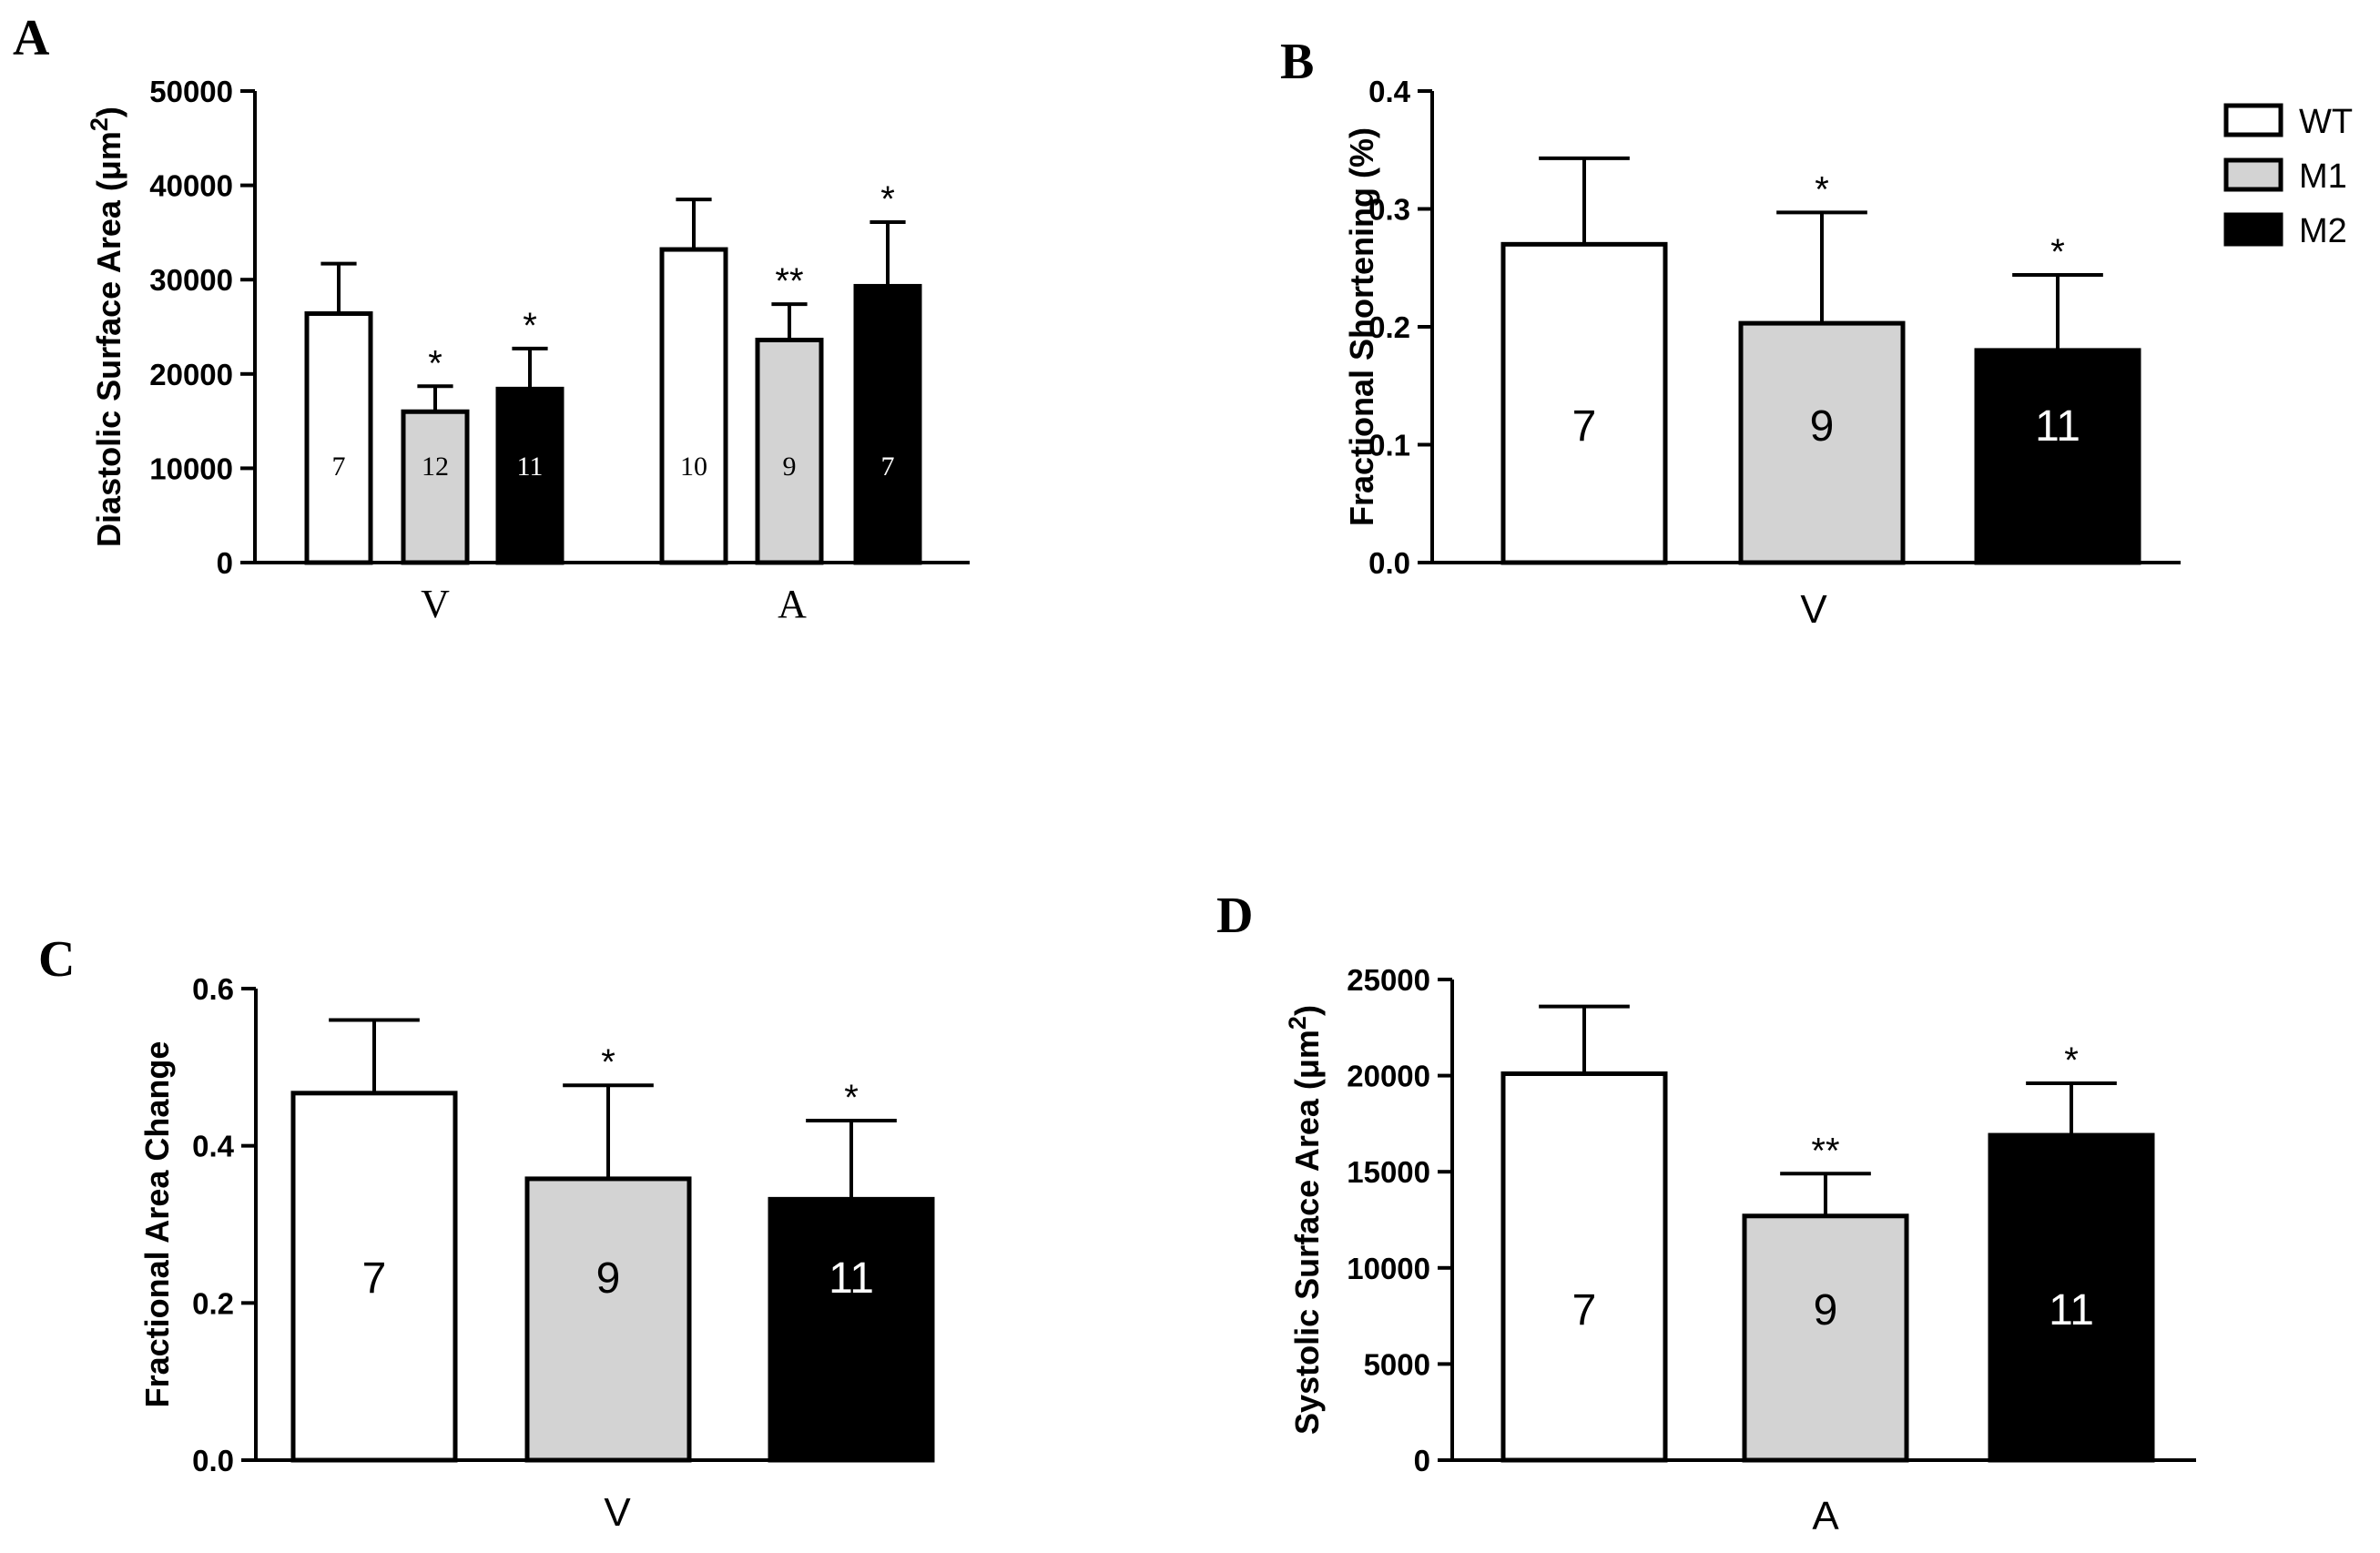 The width and height of the screenshot is (2380, 1553). I want to click on legend-swatch-m1, so click(2253, 174).